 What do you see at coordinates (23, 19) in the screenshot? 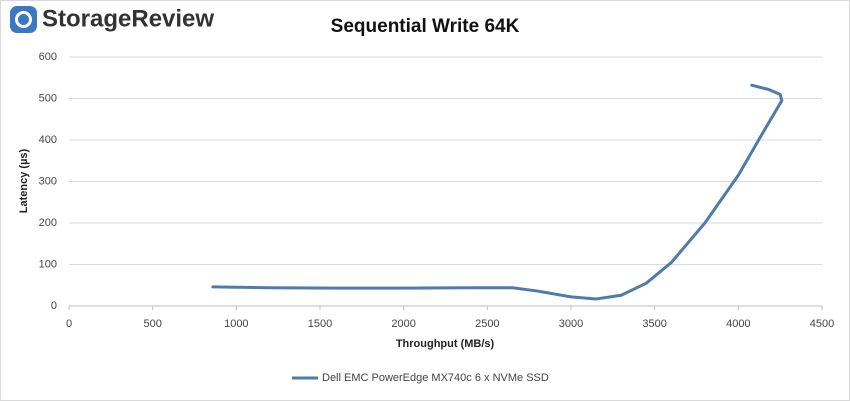
I see `logo-icon` at bounding box center [23, 19].